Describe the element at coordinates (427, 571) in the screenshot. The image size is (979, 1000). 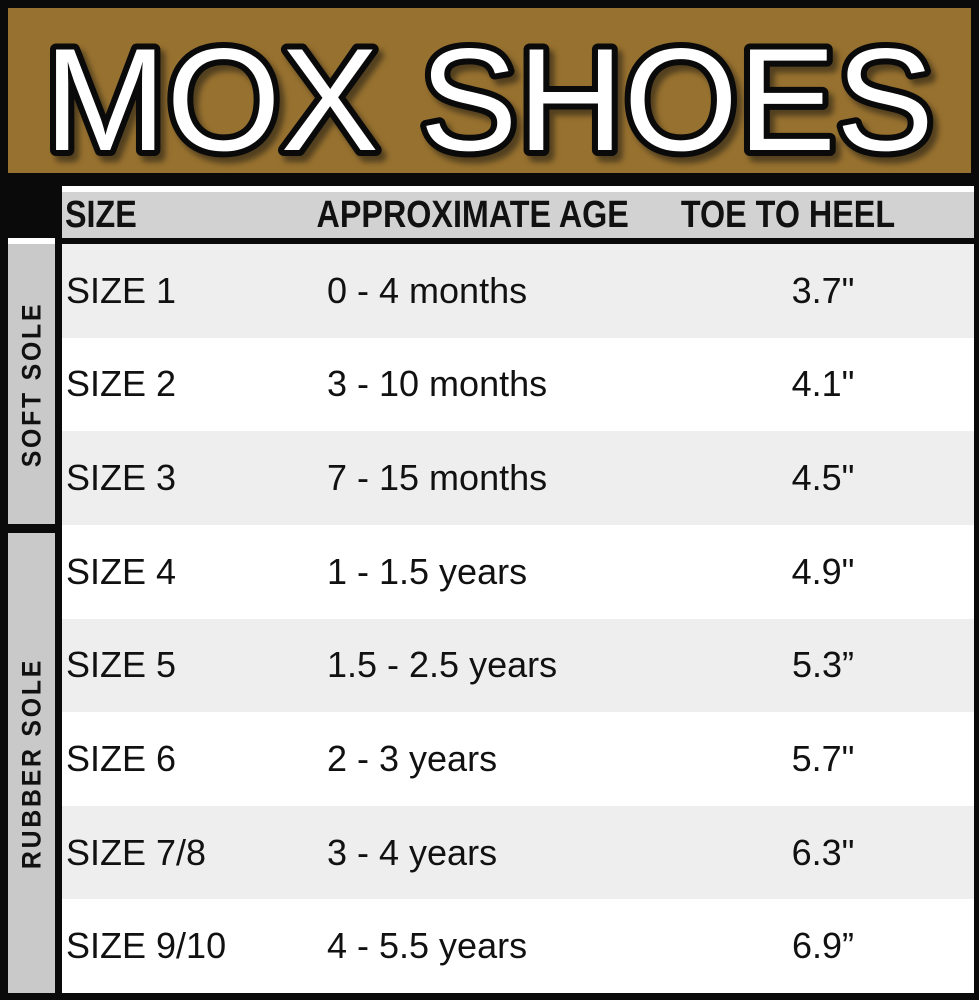
I see `age-cell: 1 - 1.5 years` at that location.